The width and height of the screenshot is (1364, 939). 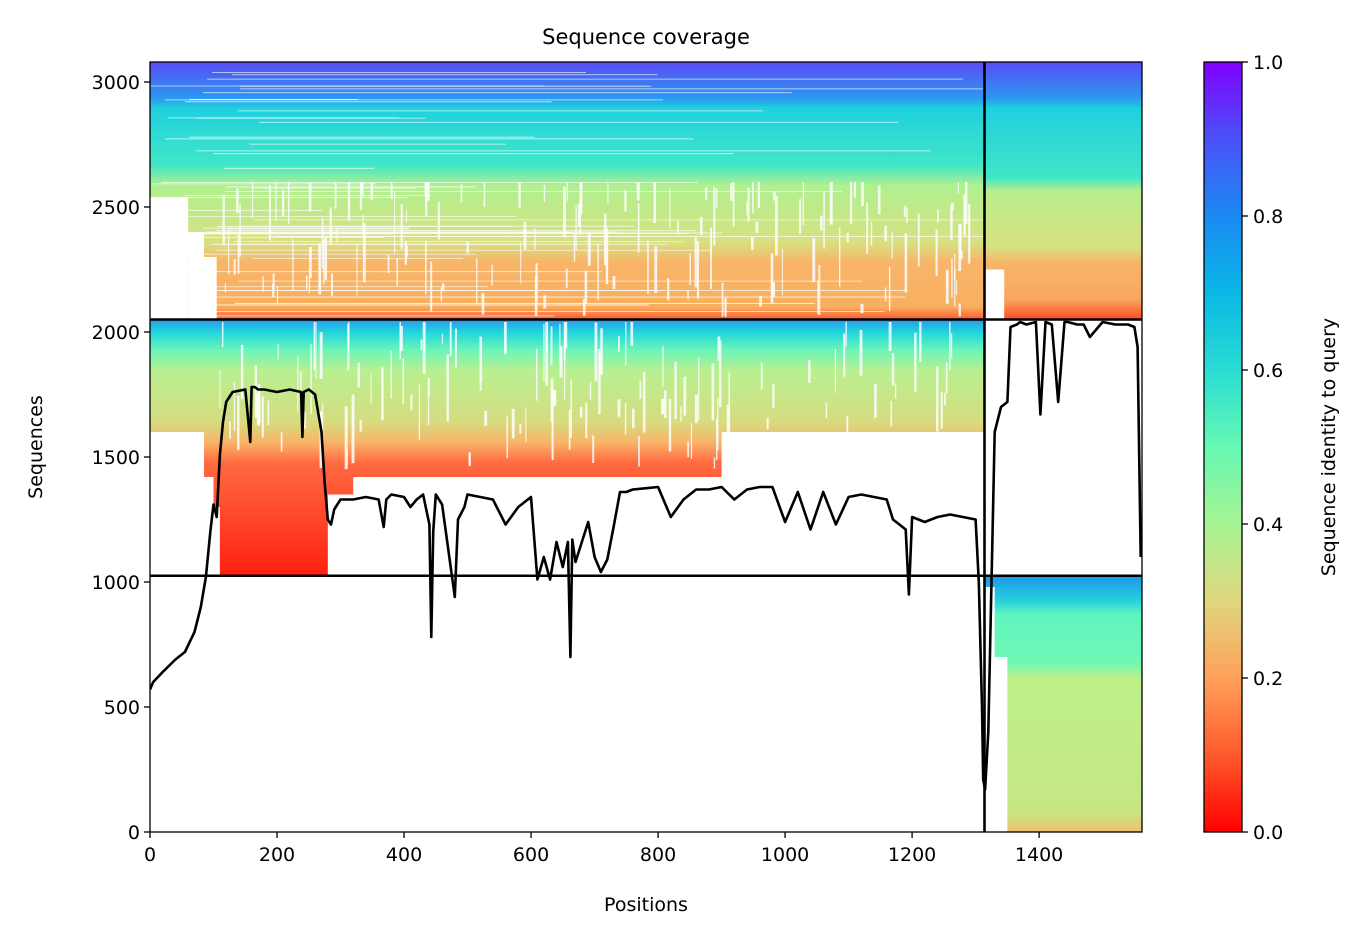 What do you see at coordinates (277, 855) in the screenshot?
I see `x-tick-label: 200` at bounding box center [277, 855].